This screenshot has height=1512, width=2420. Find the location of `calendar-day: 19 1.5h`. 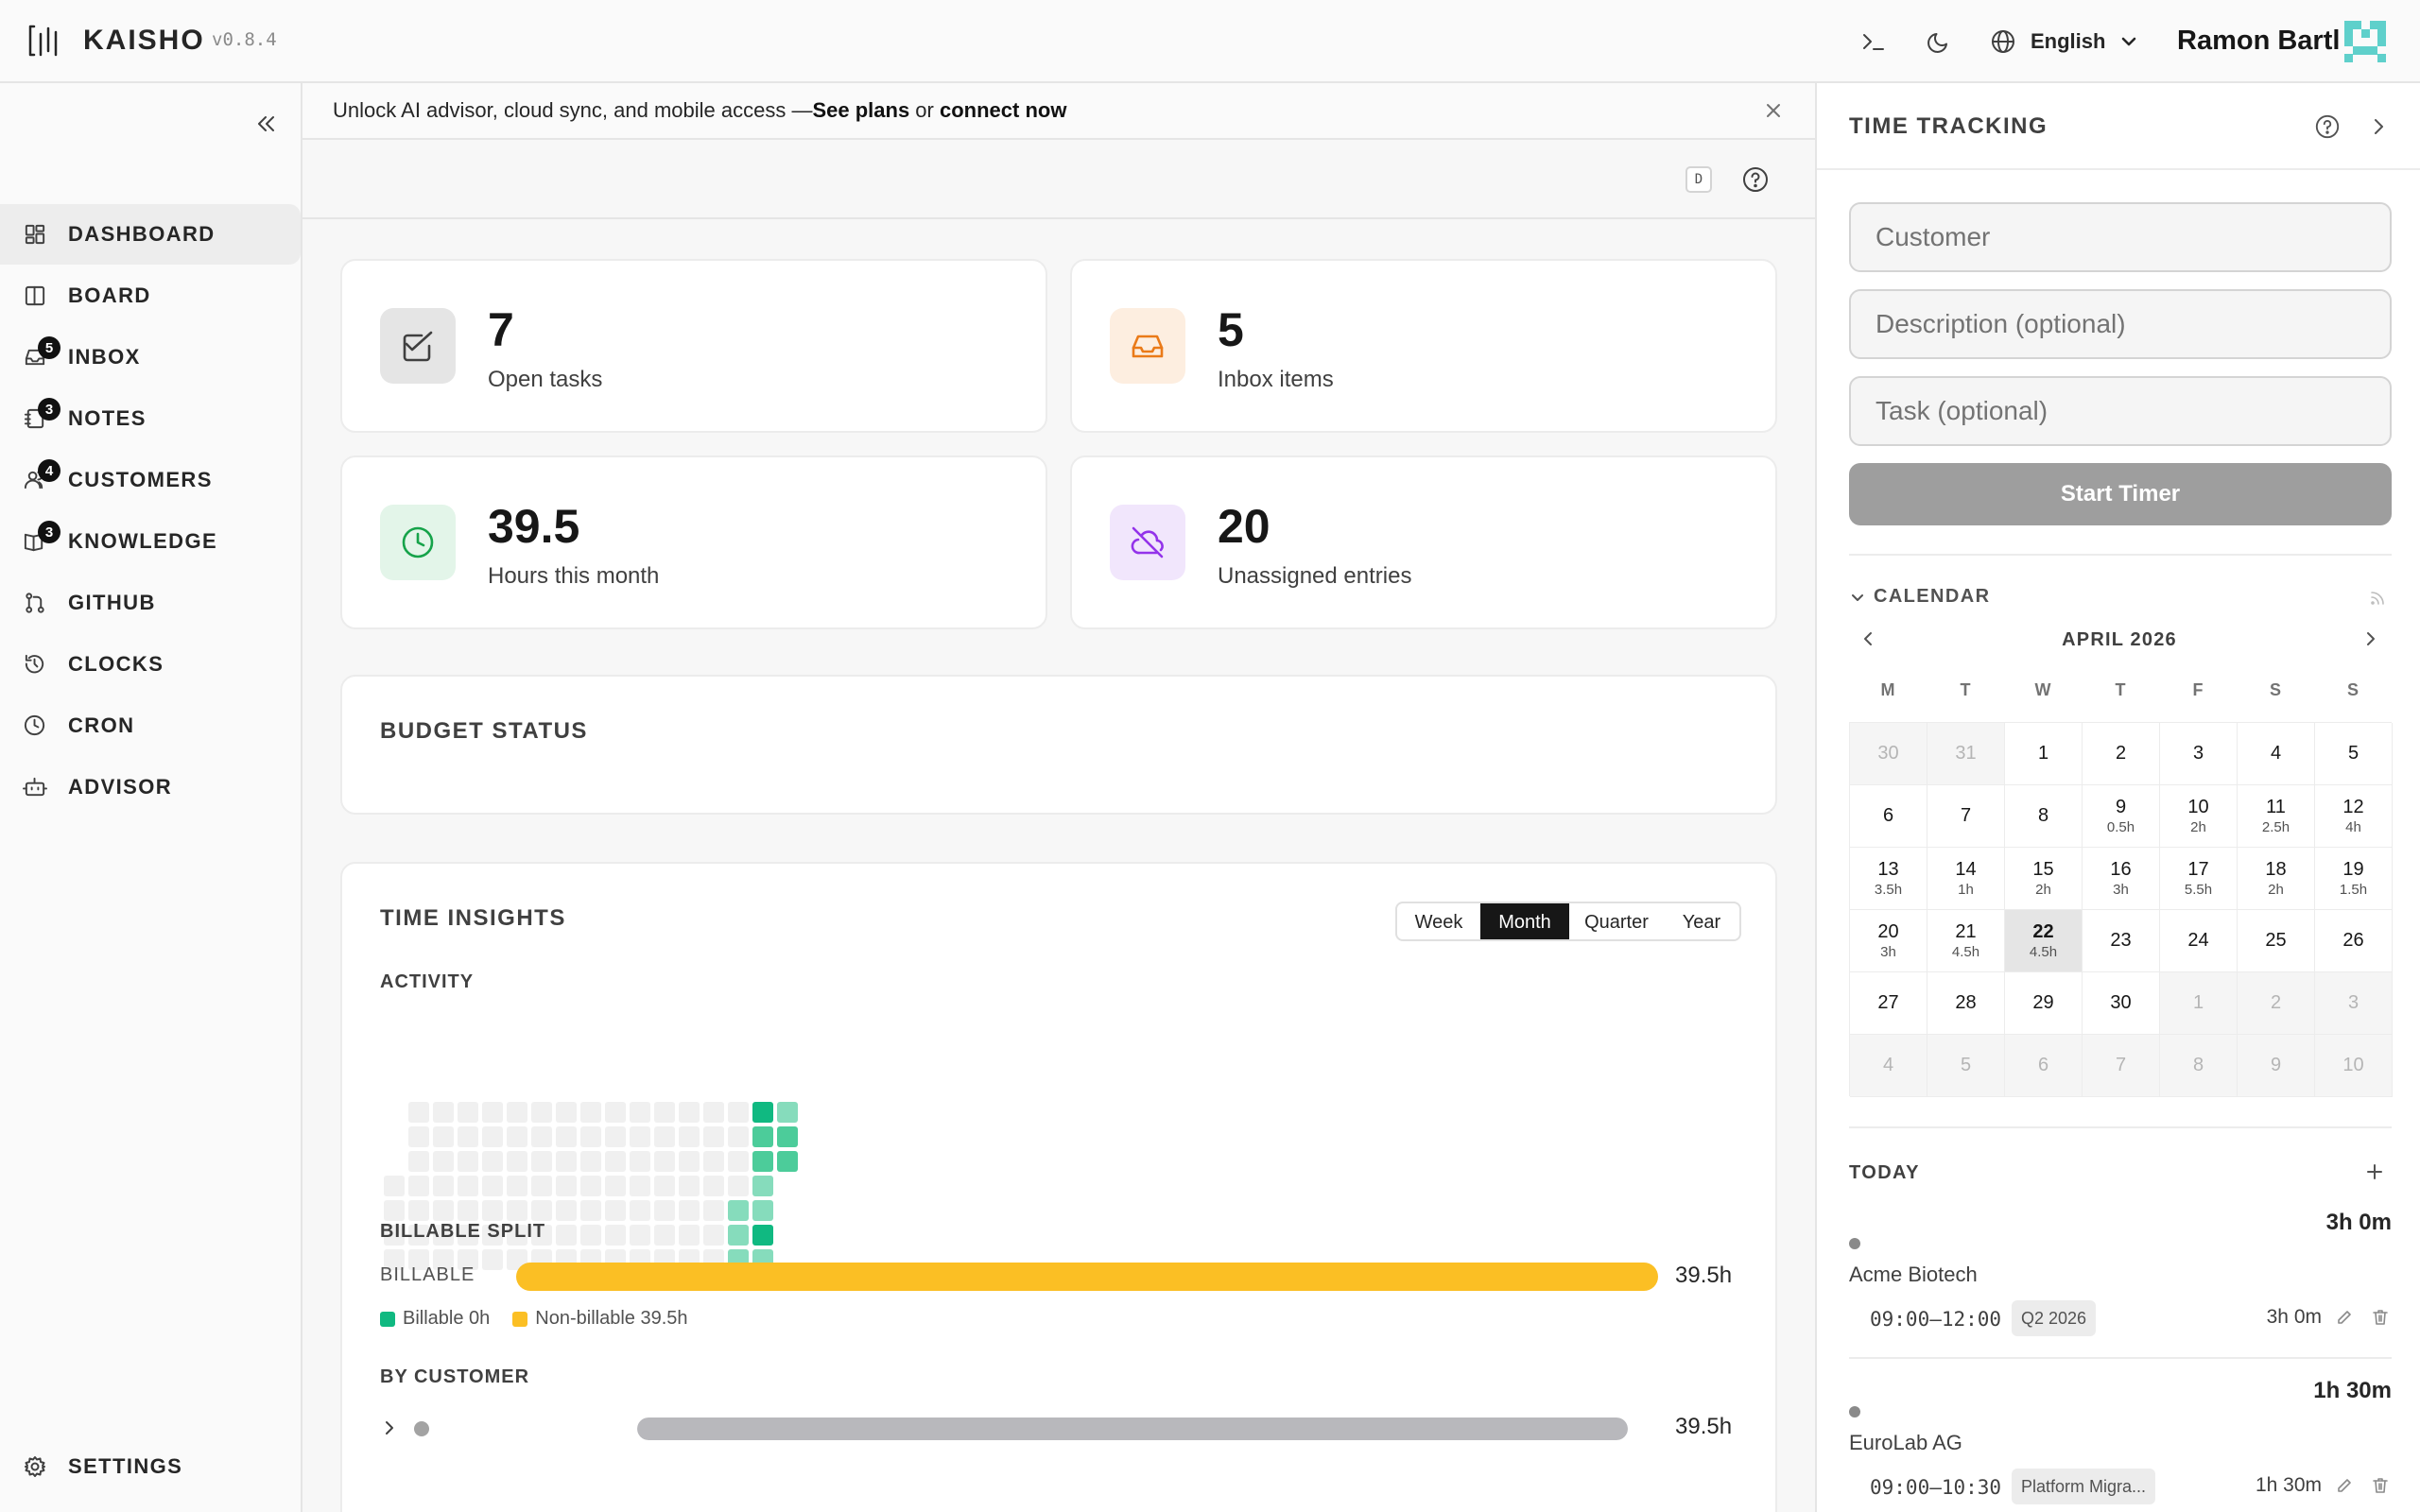

calendar-day: 19 1.5h is located at coordinates (2354, 879).